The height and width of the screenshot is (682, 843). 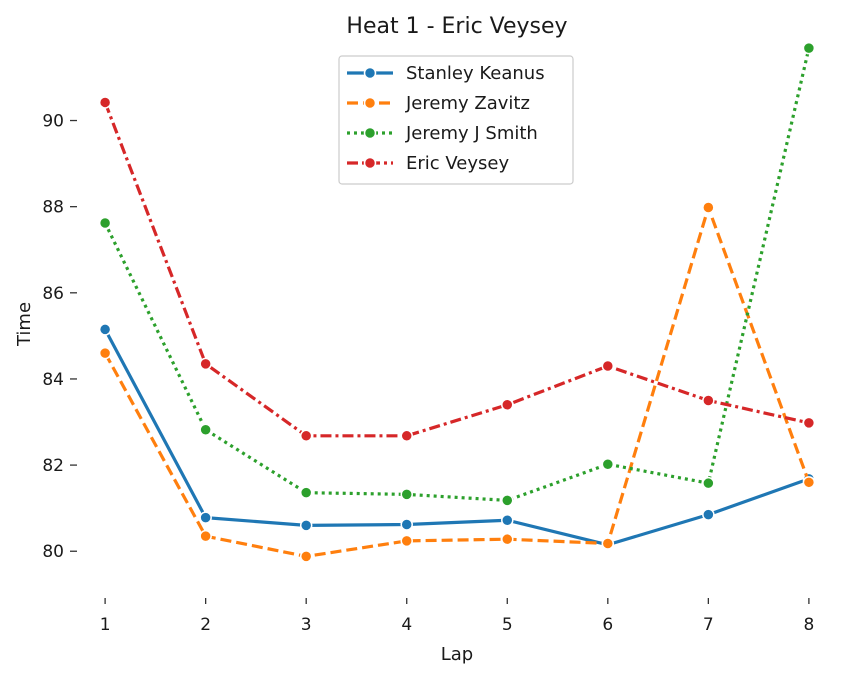 What do you see at coordinates (457, 163) in the screenshot?
I see `legend-label: Eric Veysey` at bounding box center [457, 163].